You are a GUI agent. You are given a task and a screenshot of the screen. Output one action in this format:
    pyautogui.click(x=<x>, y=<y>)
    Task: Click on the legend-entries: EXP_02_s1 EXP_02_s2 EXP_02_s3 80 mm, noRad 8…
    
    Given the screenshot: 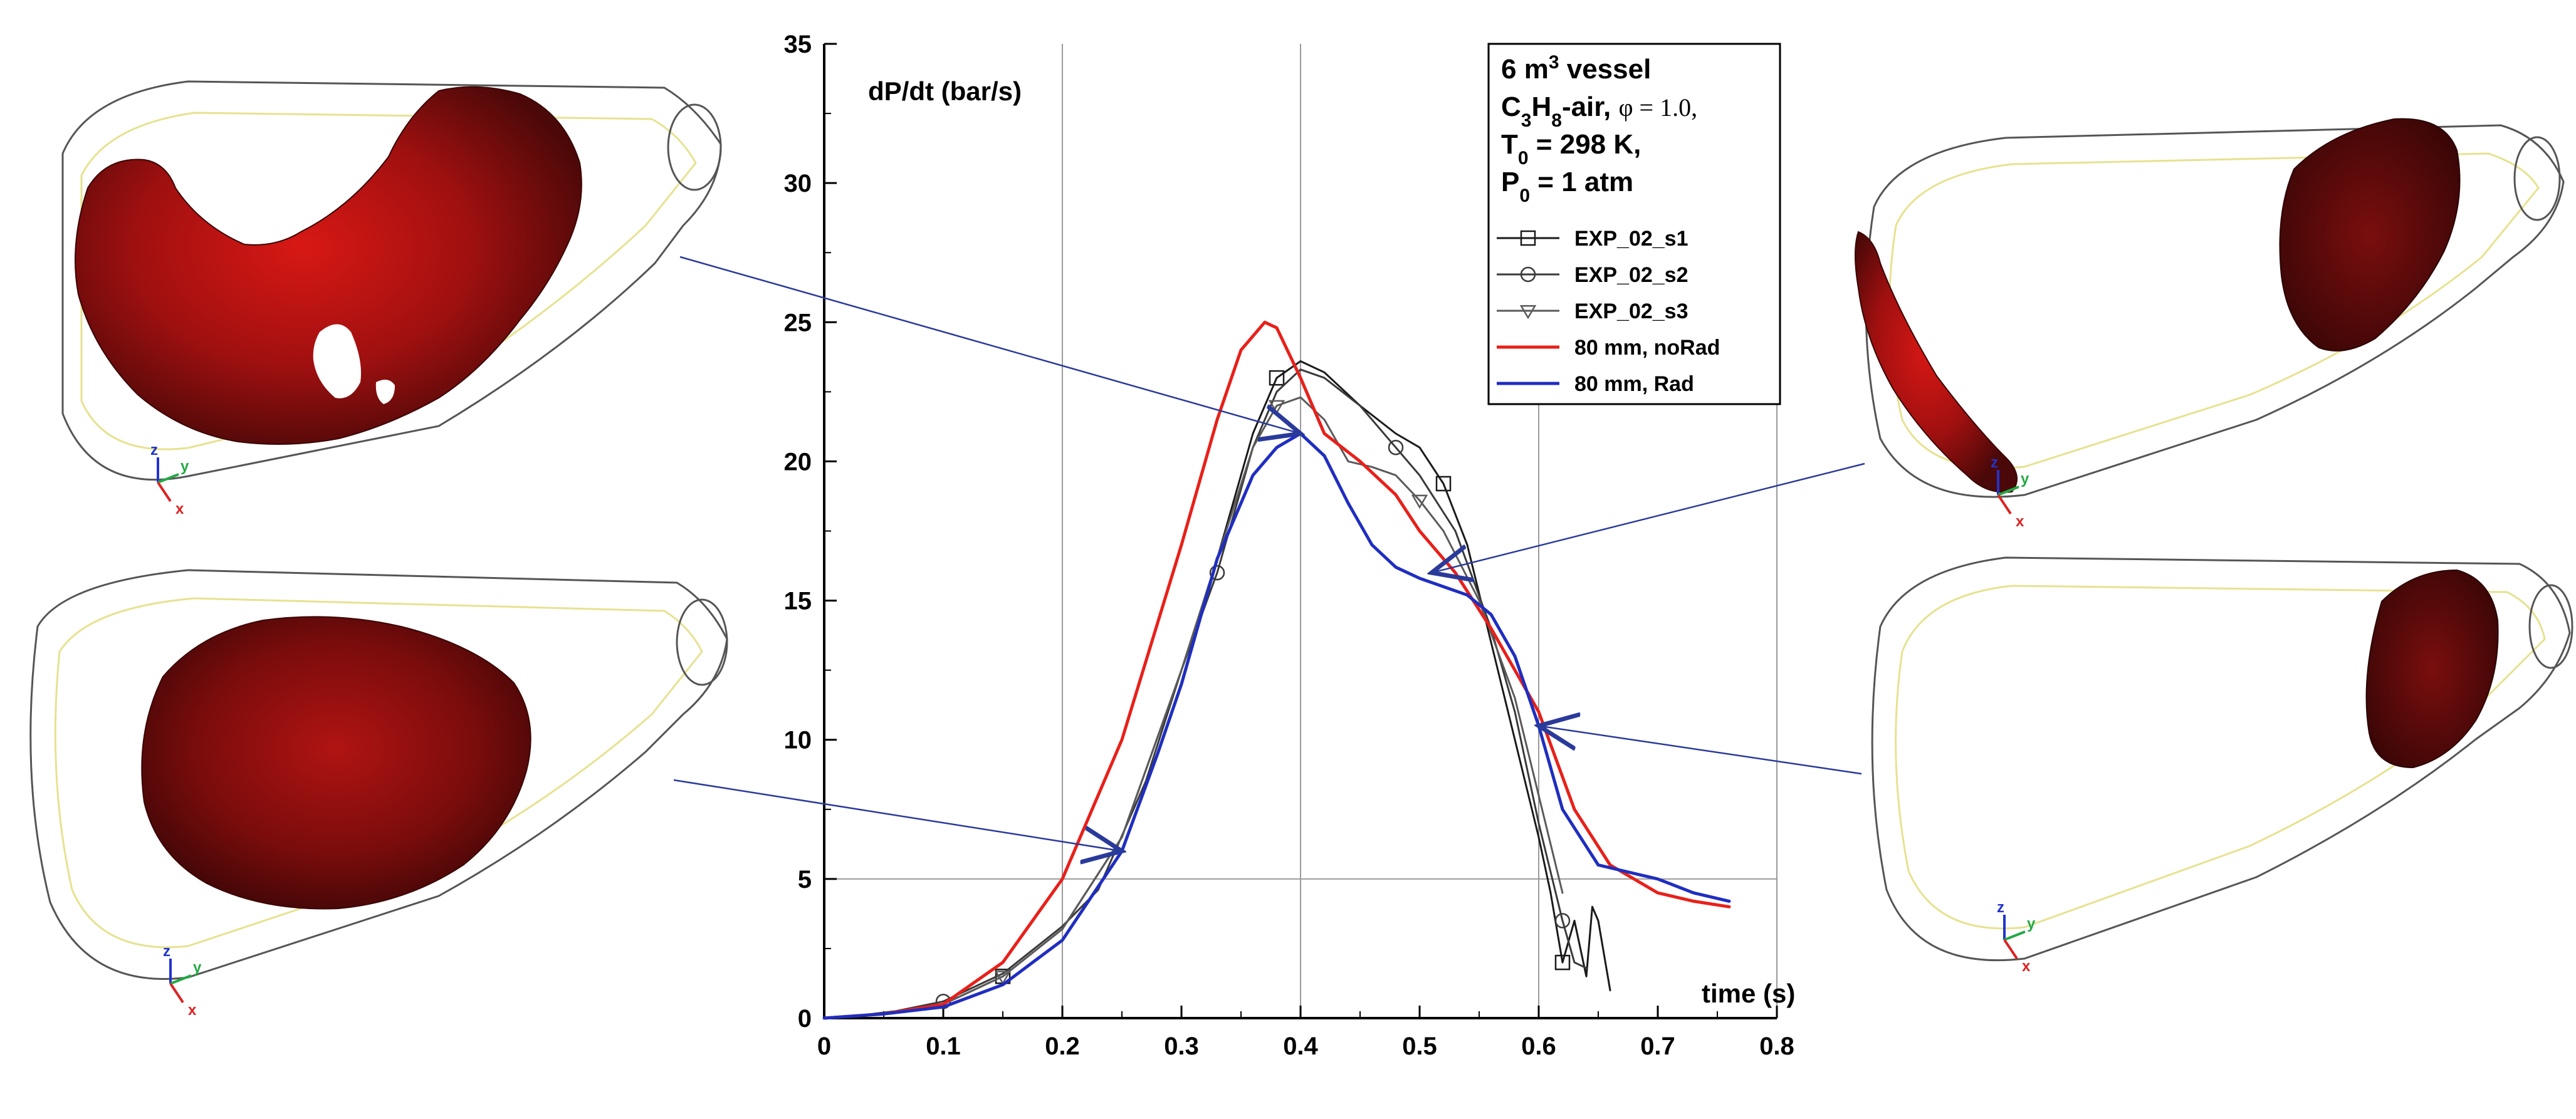 What is the action you would take?
    pyautogui.click(x=1608, y=312)
    